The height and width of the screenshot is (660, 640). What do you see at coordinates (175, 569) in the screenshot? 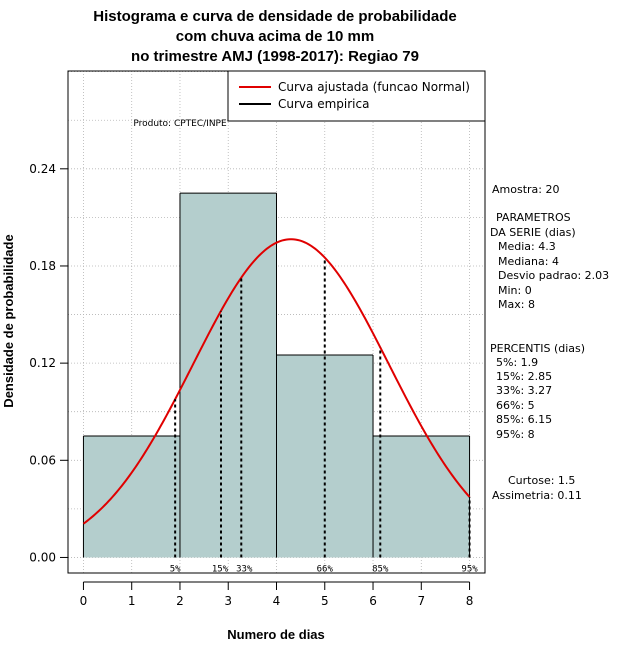
I see `percentile-label: 5%` at bounding box center [175, 569].